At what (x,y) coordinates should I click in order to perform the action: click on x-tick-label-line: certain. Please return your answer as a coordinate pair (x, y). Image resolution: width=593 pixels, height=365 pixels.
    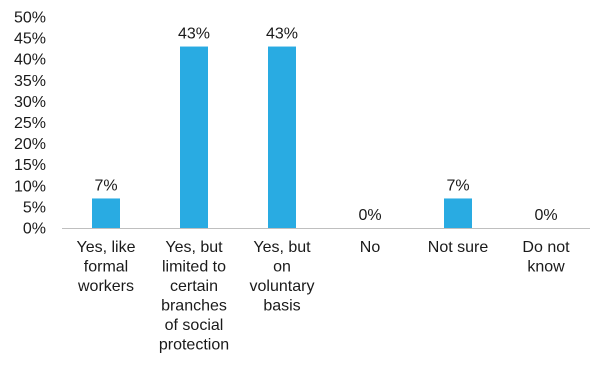
    Looking at the image, I should click on (194, 286).